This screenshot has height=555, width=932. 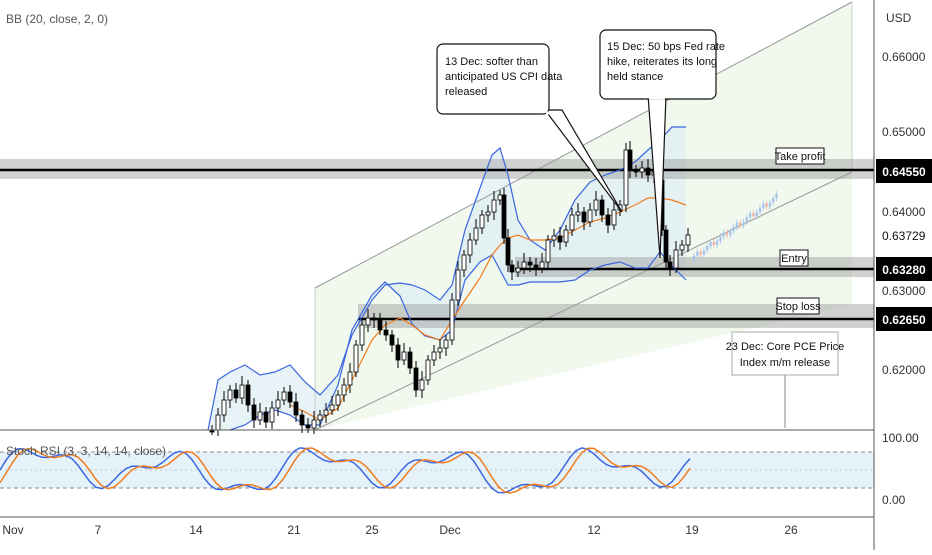 What do you see at coordinates (400, 530) in the screenshot?
I see `time-axis: Nov 7 14 21 25 Dec 12 19 26` at bounding box center [400, 530].